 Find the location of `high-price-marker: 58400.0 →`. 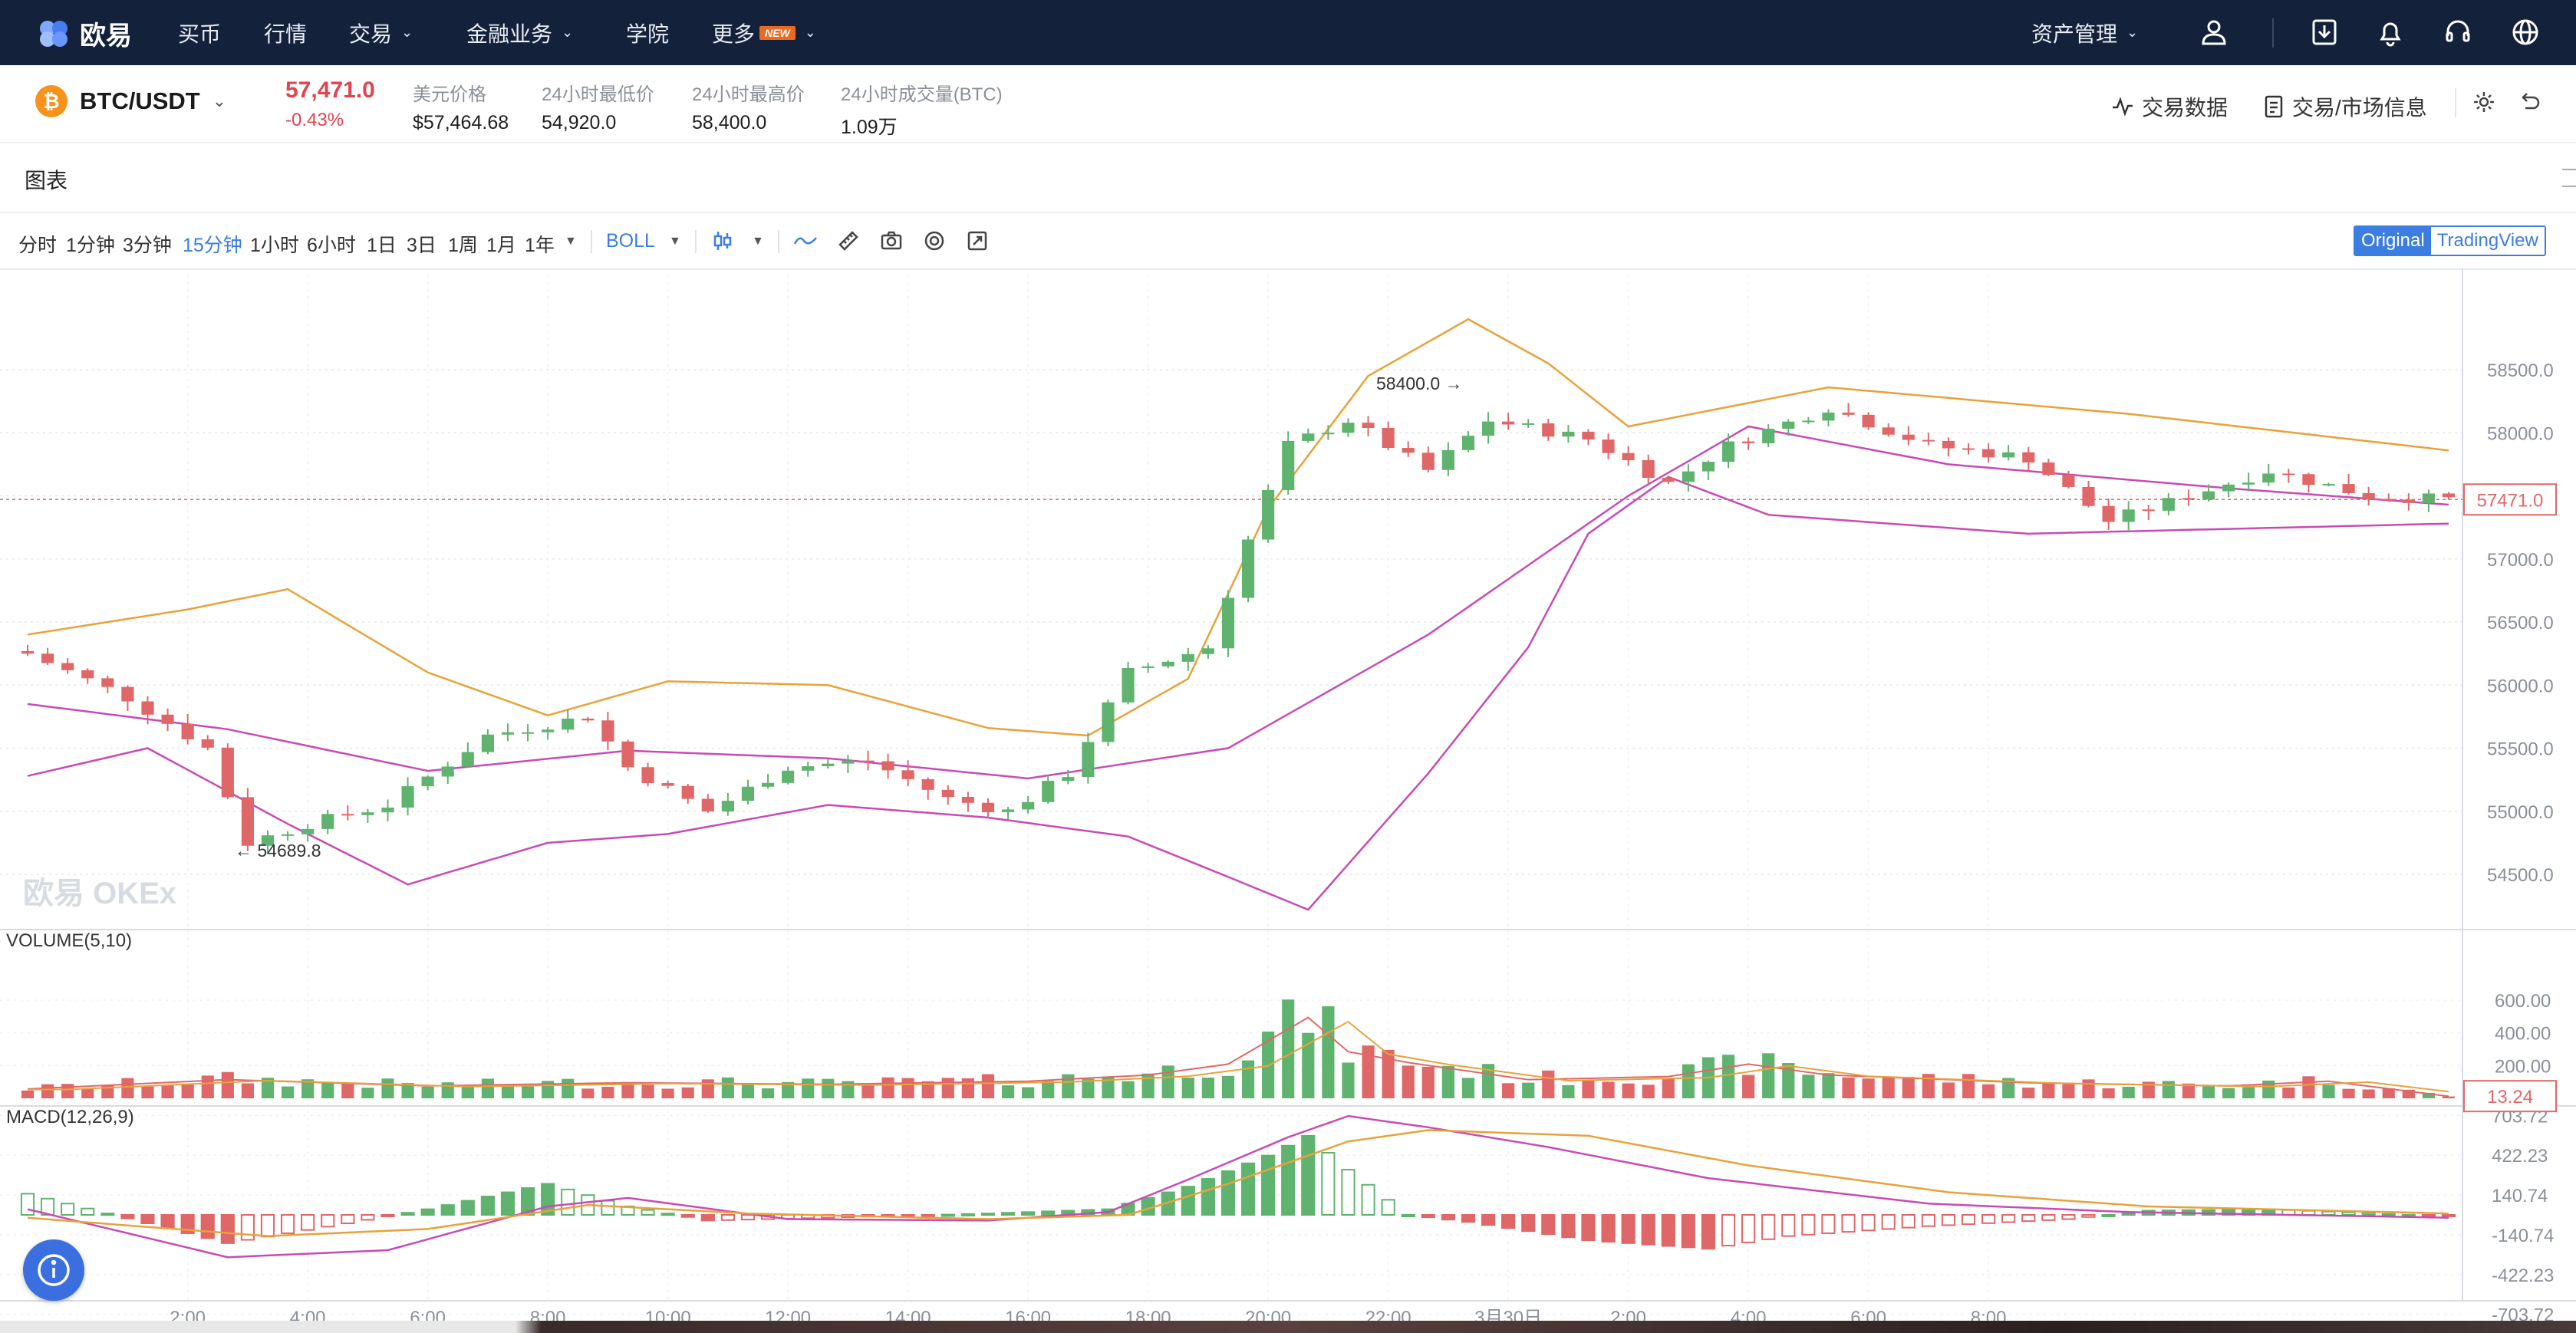

high-price-marker: 58400.0 → is located at coordinates (1419, 383).